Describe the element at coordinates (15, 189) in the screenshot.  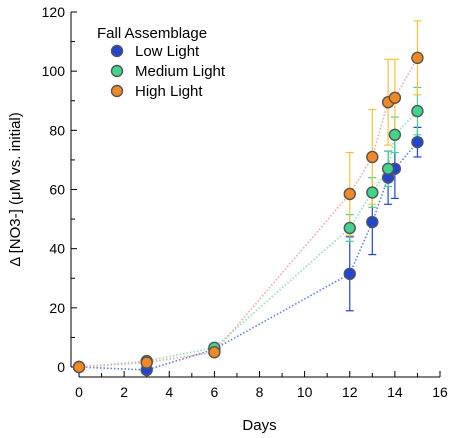
I see `y-axis-title: Δ [NO3-] (μM vs. initial)` at that location.